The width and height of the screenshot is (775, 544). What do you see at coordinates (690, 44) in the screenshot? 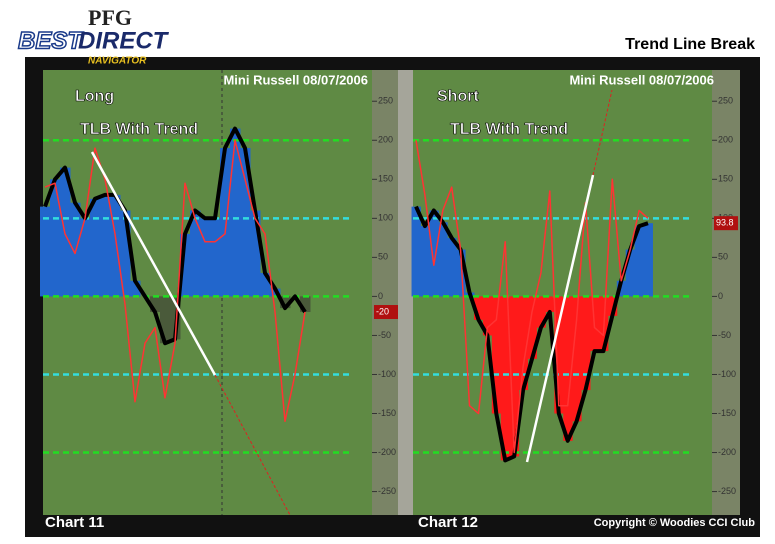
I see `page-title: Trend Line Break` at bounding box center [690, 44].